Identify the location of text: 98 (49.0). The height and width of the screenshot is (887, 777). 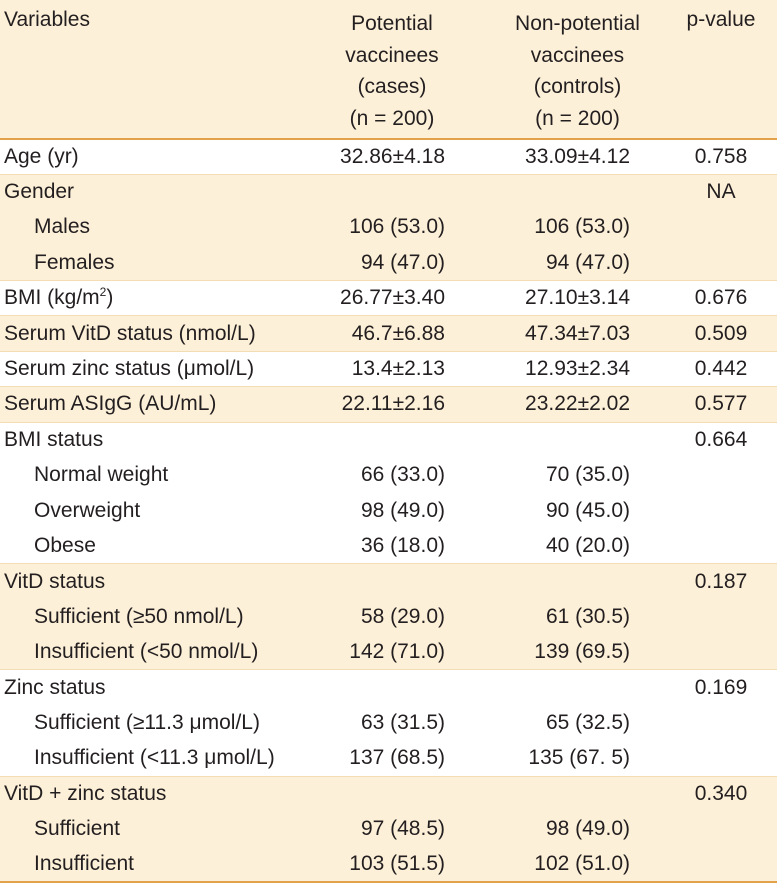
(587, 829).